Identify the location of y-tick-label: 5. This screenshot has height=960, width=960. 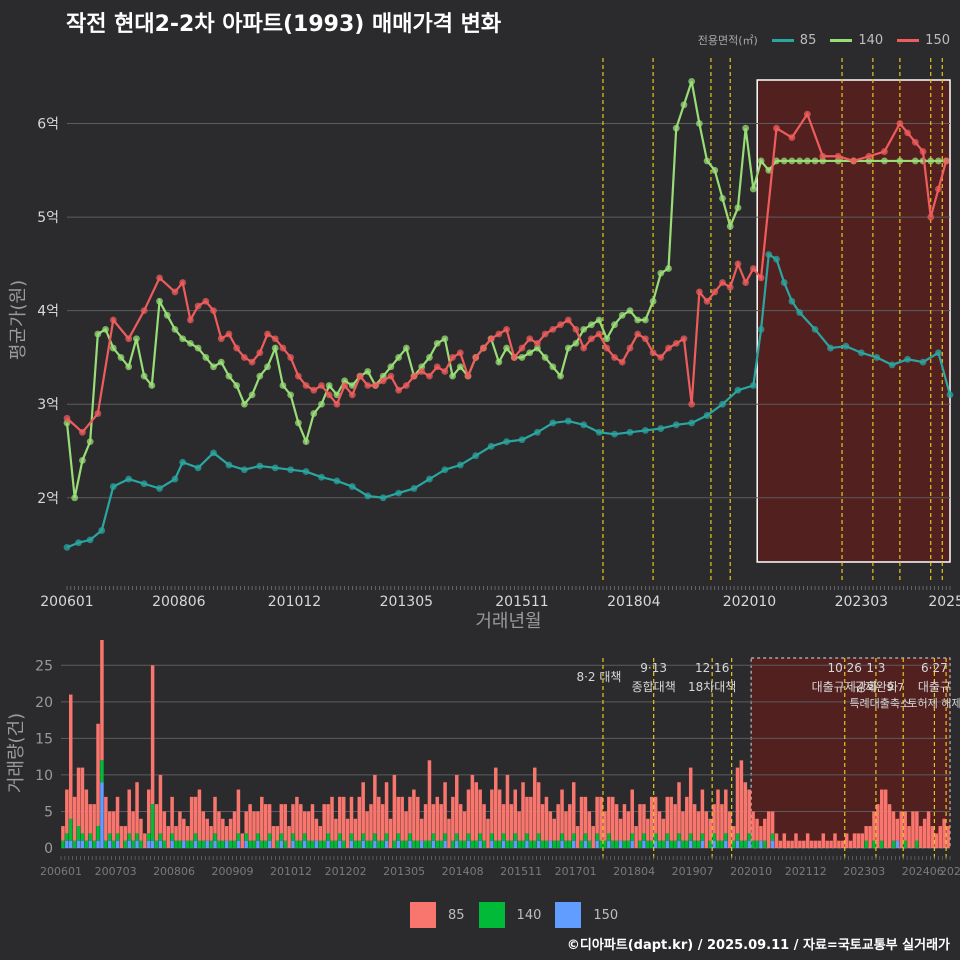
(48, 812).